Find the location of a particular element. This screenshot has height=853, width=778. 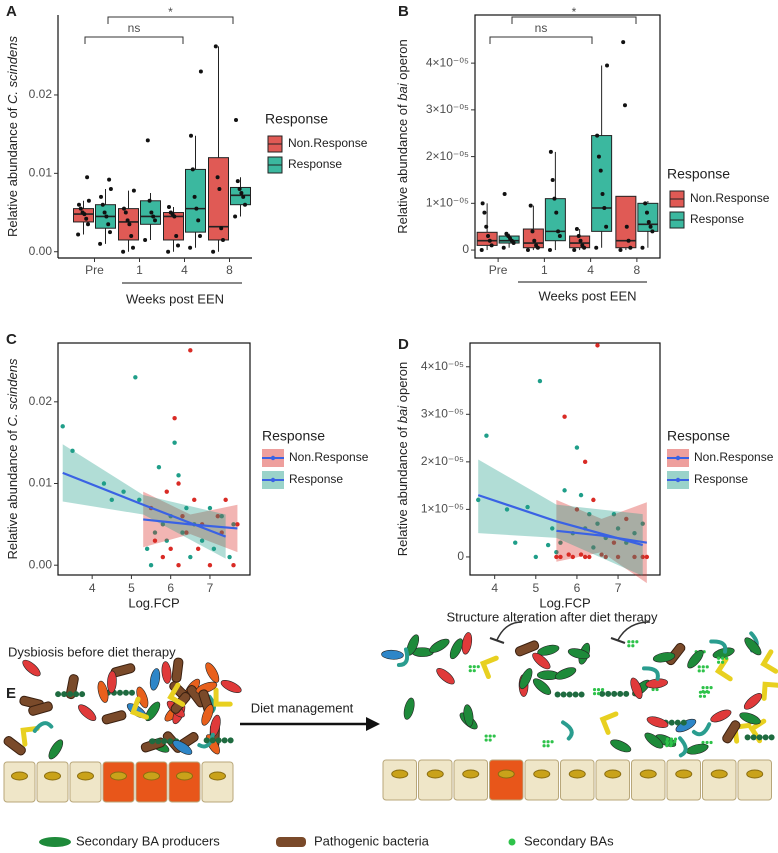

significance-label: * is located at coordinates (170, 12).